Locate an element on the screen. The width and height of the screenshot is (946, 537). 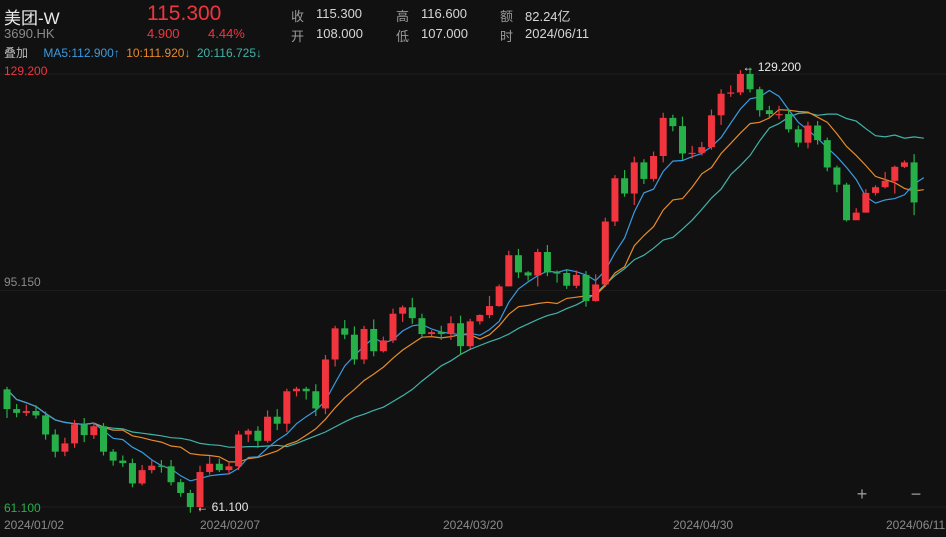
indicator-row: 叠加 MA5:112.900↑ 10:111.920↓ 20:116.725↓ is located at coordinates (134, 52).